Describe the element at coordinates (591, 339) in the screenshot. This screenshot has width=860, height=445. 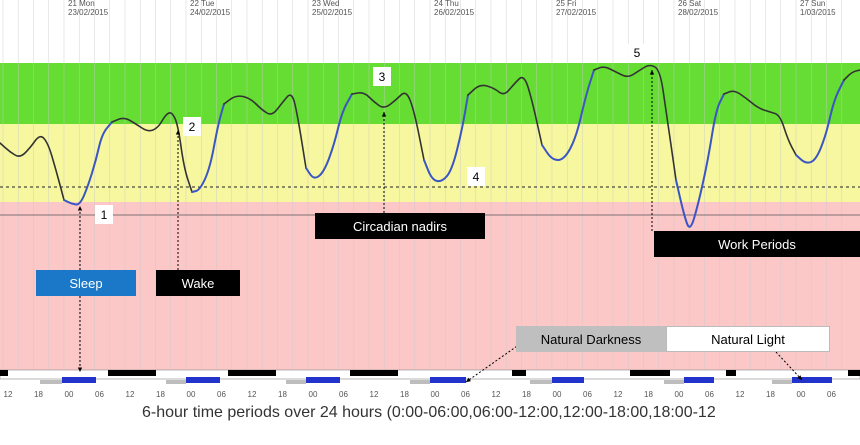
I see `natural-darkness-label: Natural Darkness` at that location.